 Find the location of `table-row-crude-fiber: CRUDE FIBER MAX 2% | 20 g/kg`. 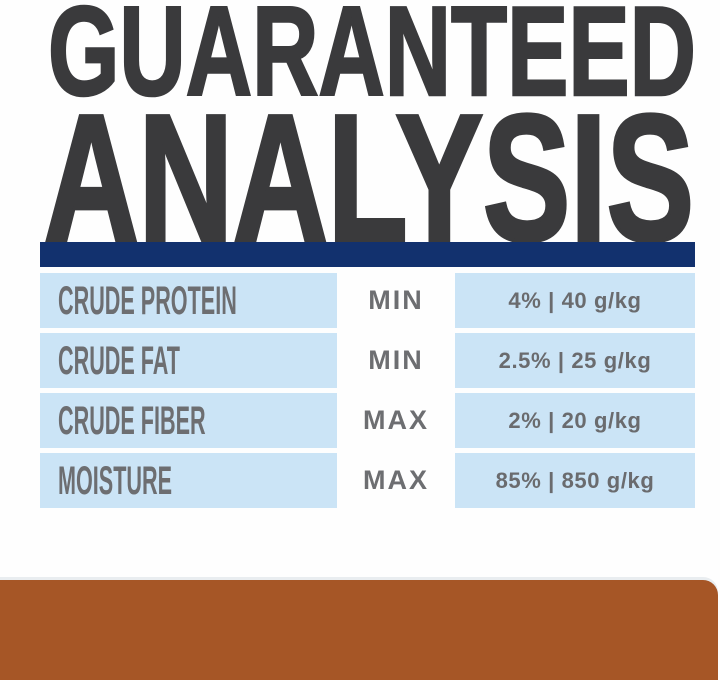

table-row-crude-fiber: CRUDE FIBER MAX 2% | 20 g/kg is located at coordinates (367, 420).